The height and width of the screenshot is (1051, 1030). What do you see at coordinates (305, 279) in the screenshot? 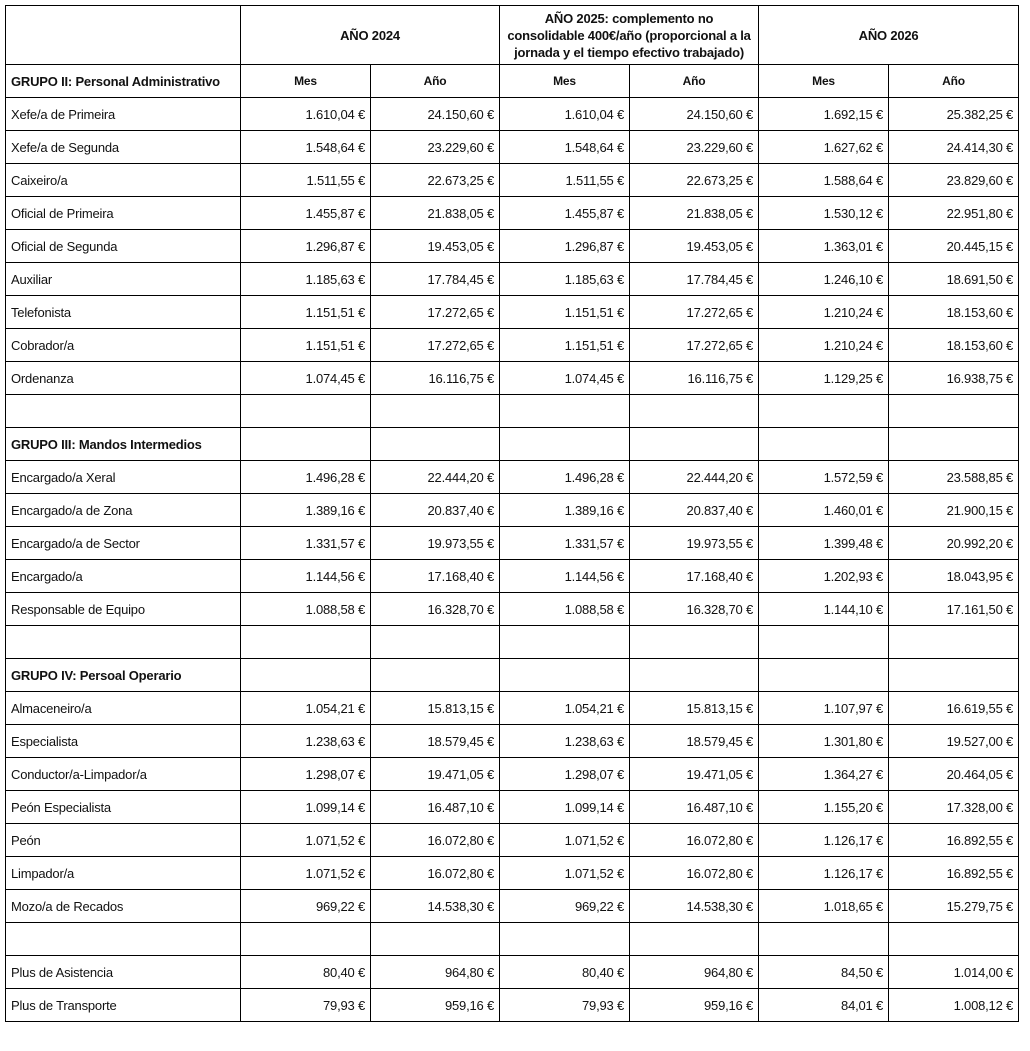
I see `cell-value: 1.185,63 €` at bounding box center [305, 279].